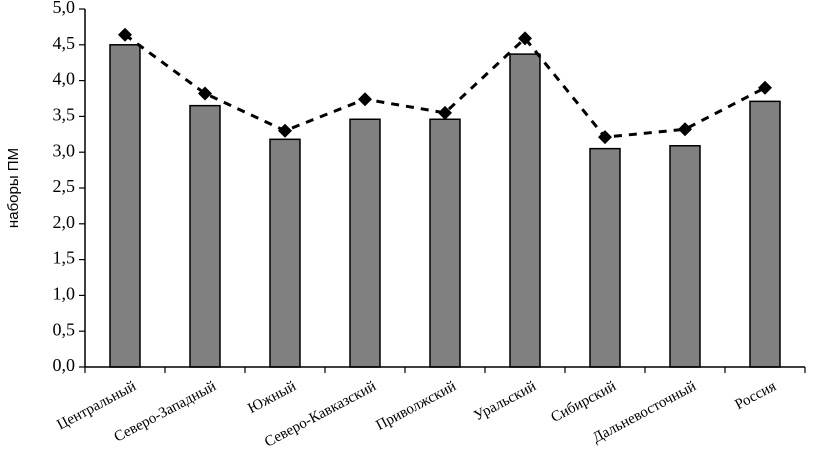  I want to click on y-tick-label: 2,0, so click(64, 222).